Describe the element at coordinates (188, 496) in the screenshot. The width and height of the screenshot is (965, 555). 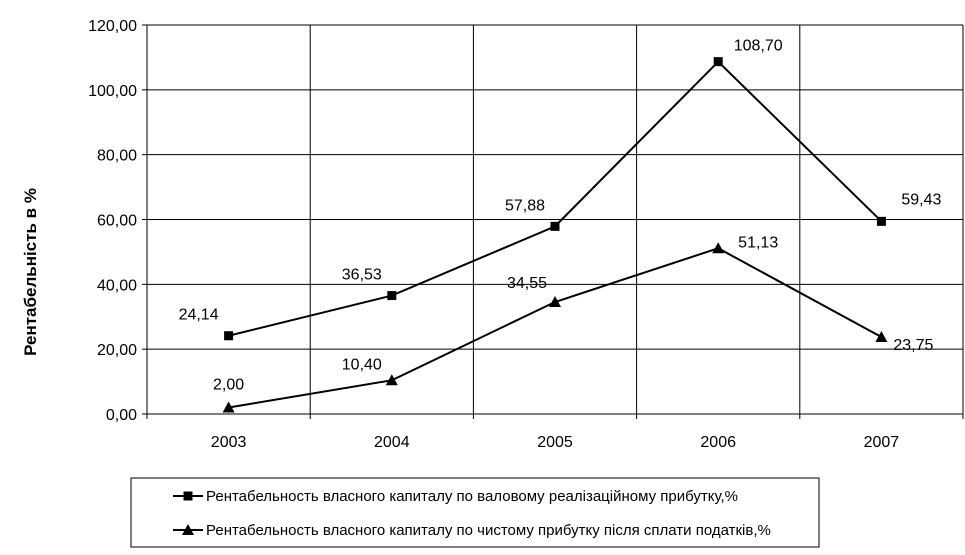
I see `legend-square-marker` at that location.